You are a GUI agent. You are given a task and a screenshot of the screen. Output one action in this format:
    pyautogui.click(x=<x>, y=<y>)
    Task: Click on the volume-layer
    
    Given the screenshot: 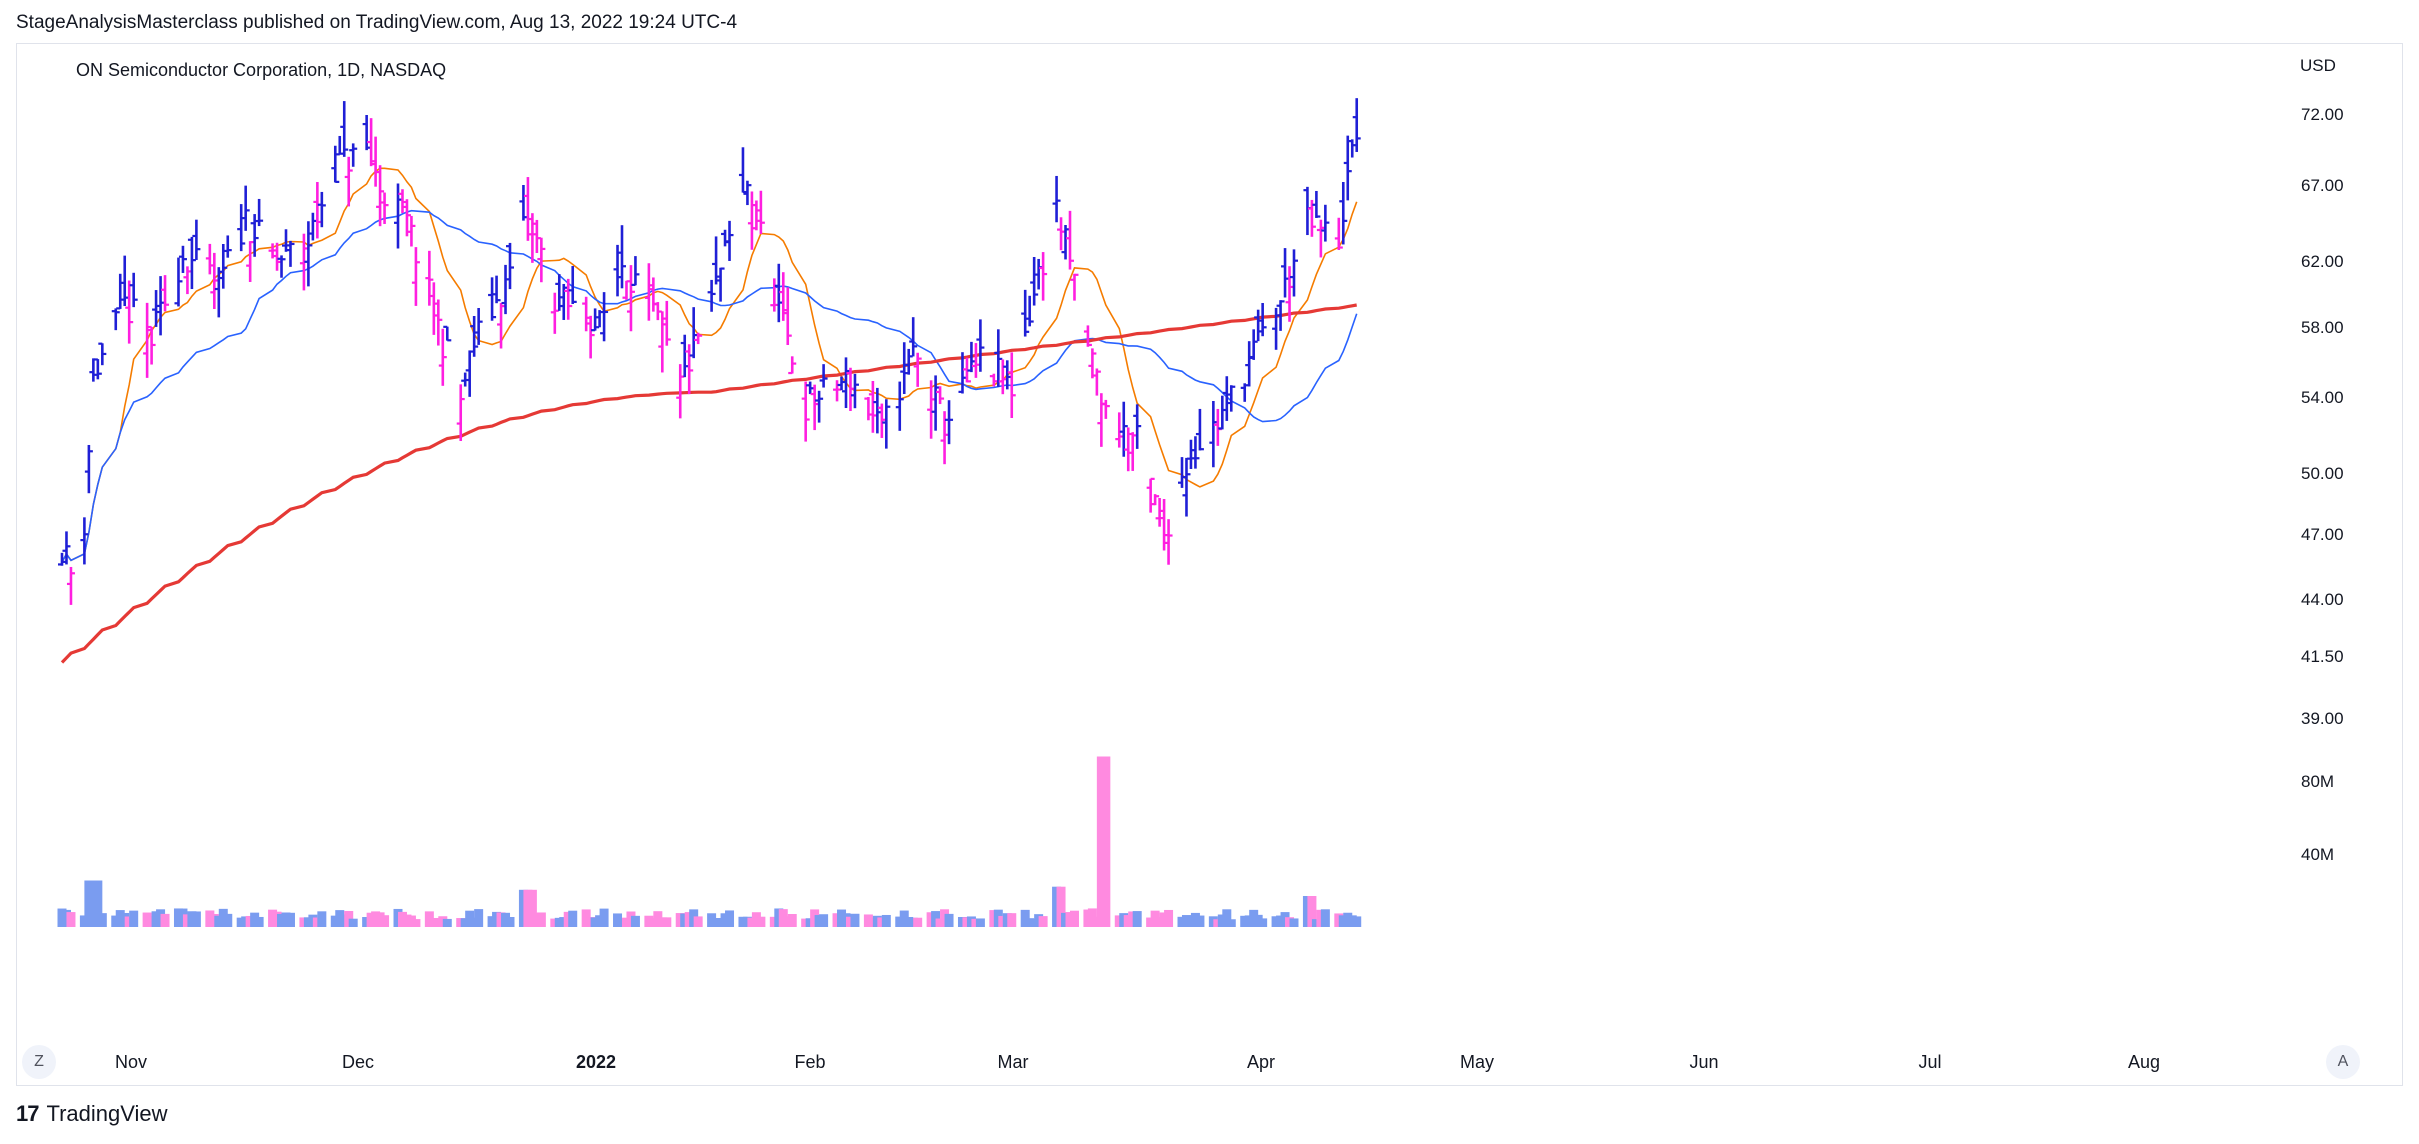 What is the action you would take?
    pyautogui.click(x=709, y=841)
    